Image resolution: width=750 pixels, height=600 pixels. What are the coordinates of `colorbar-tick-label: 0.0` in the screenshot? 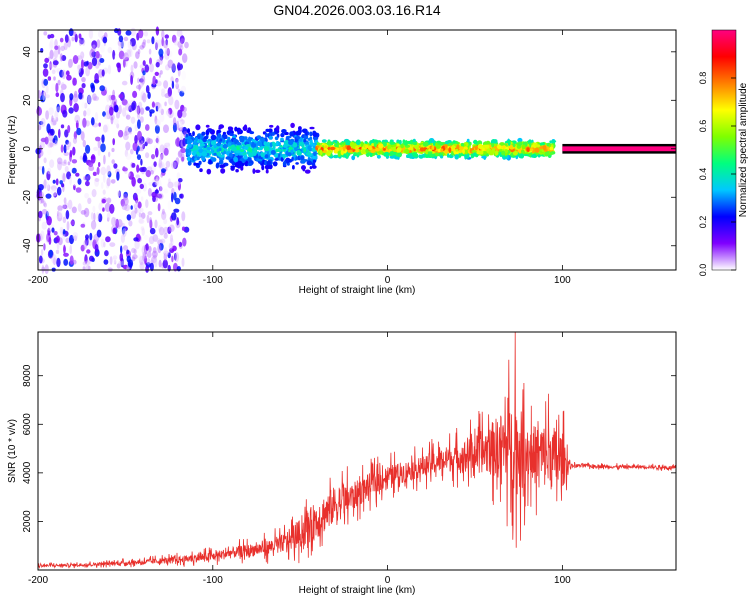 It's located at (703, 270).